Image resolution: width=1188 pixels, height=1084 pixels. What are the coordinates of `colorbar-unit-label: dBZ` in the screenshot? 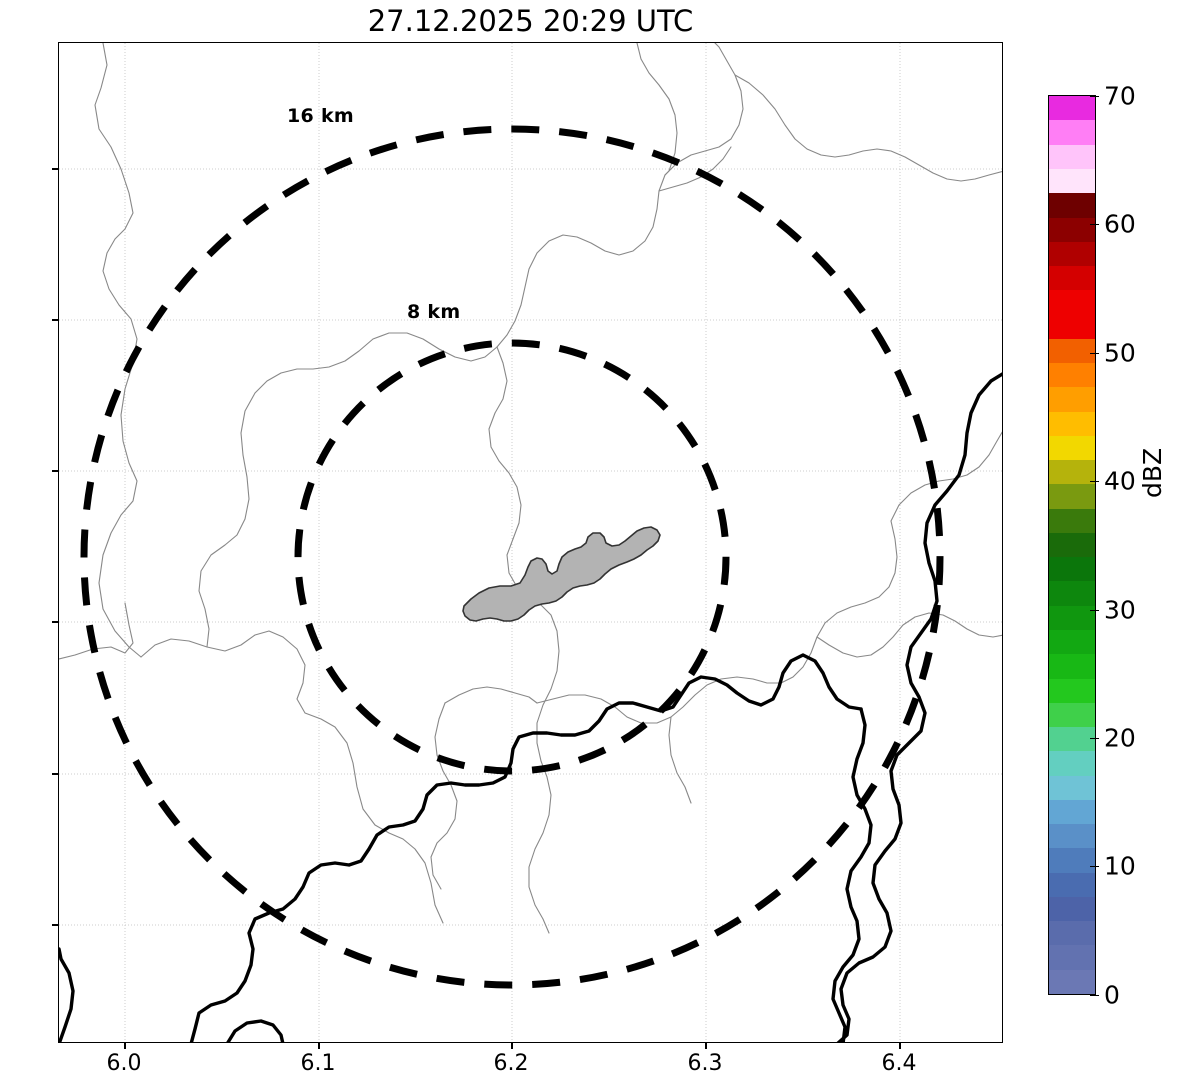 It's located at (1152, 472).